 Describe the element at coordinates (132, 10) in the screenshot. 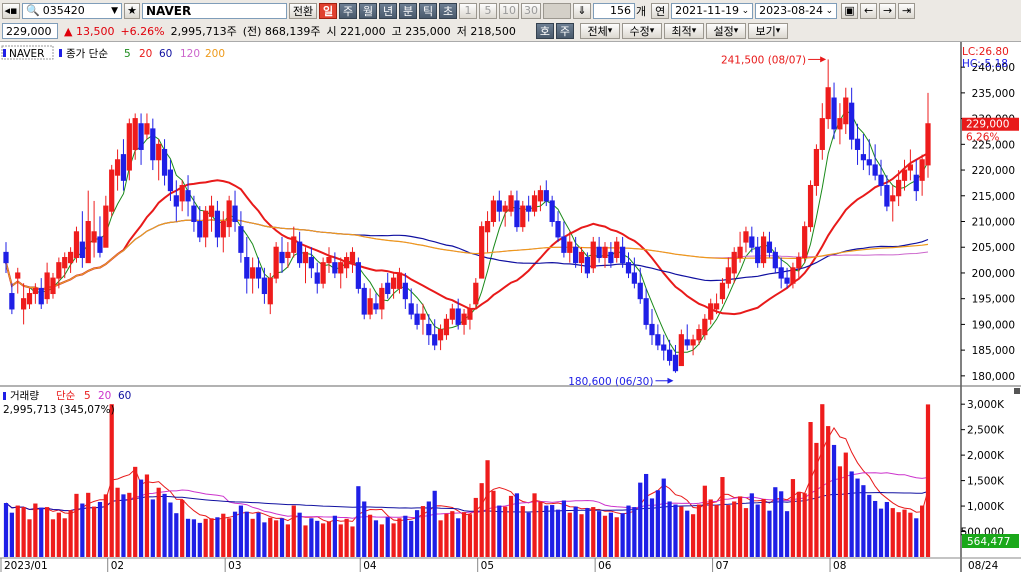

I see `favorite-star-icon: ★` at that location.